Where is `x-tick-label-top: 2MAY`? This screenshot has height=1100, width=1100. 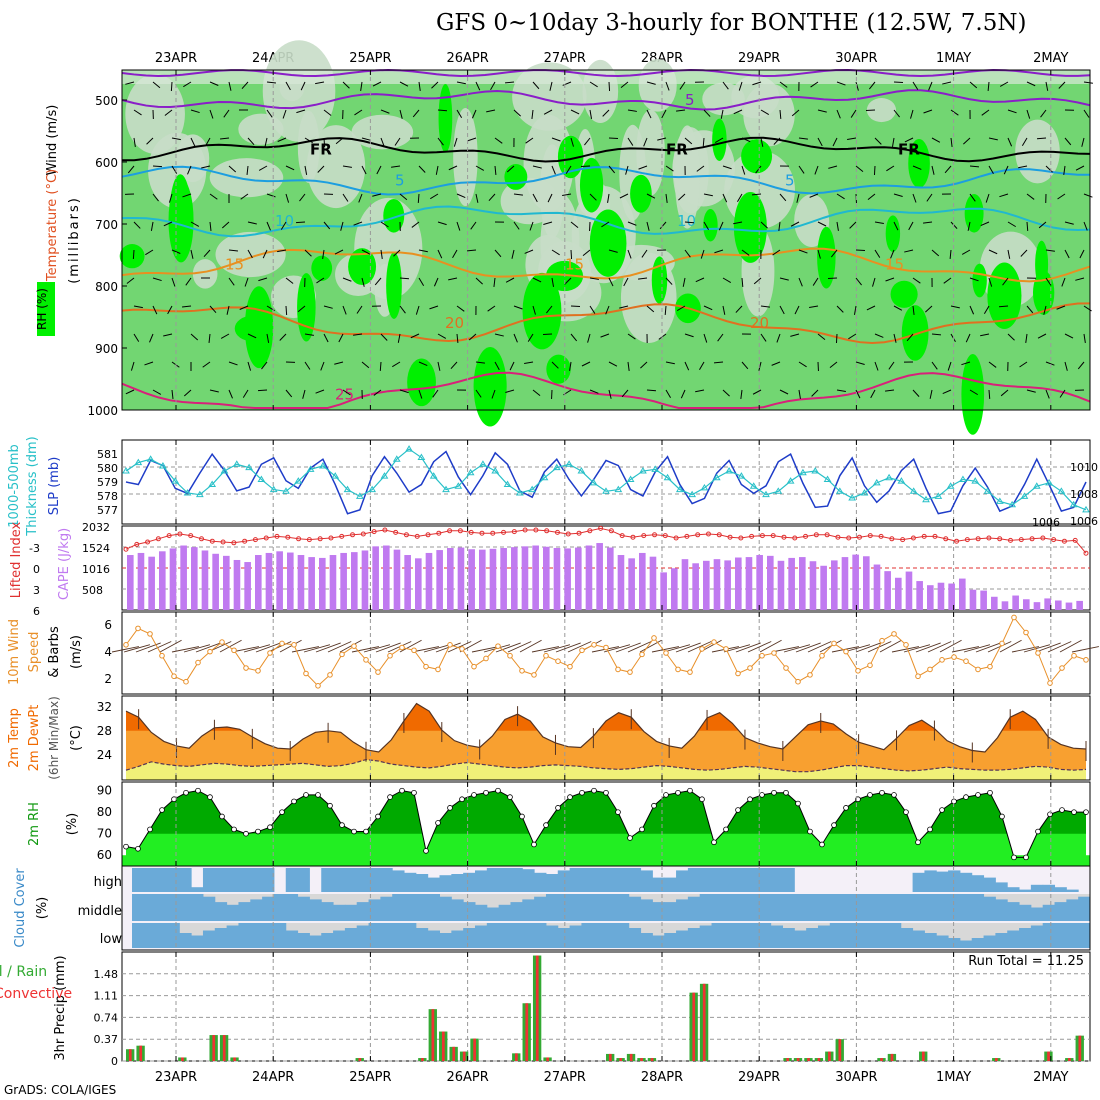 x-tick-label-top: 2MAY is located at coordinates (1050, 58).